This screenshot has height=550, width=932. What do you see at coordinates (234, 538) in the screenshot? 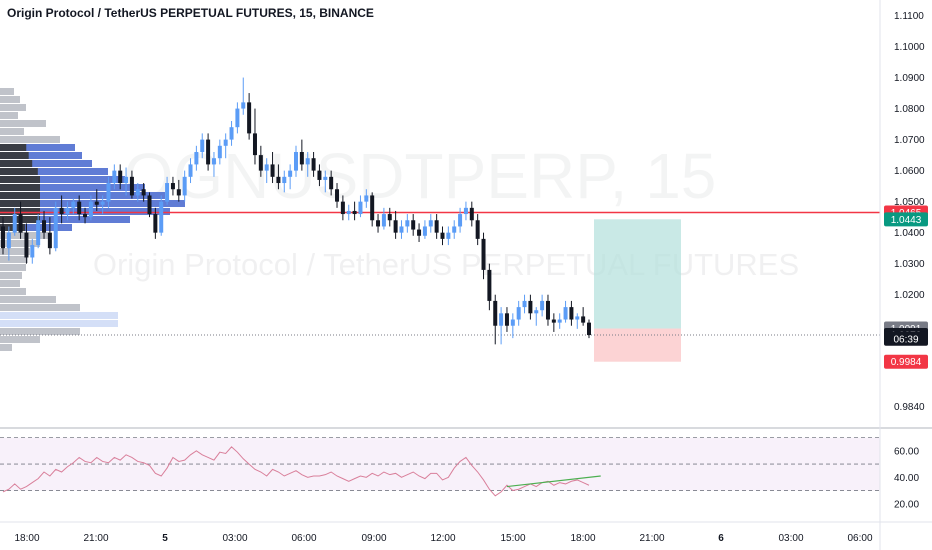
I see `time-tick-label: 03:00` at bounding box center [234, 538].